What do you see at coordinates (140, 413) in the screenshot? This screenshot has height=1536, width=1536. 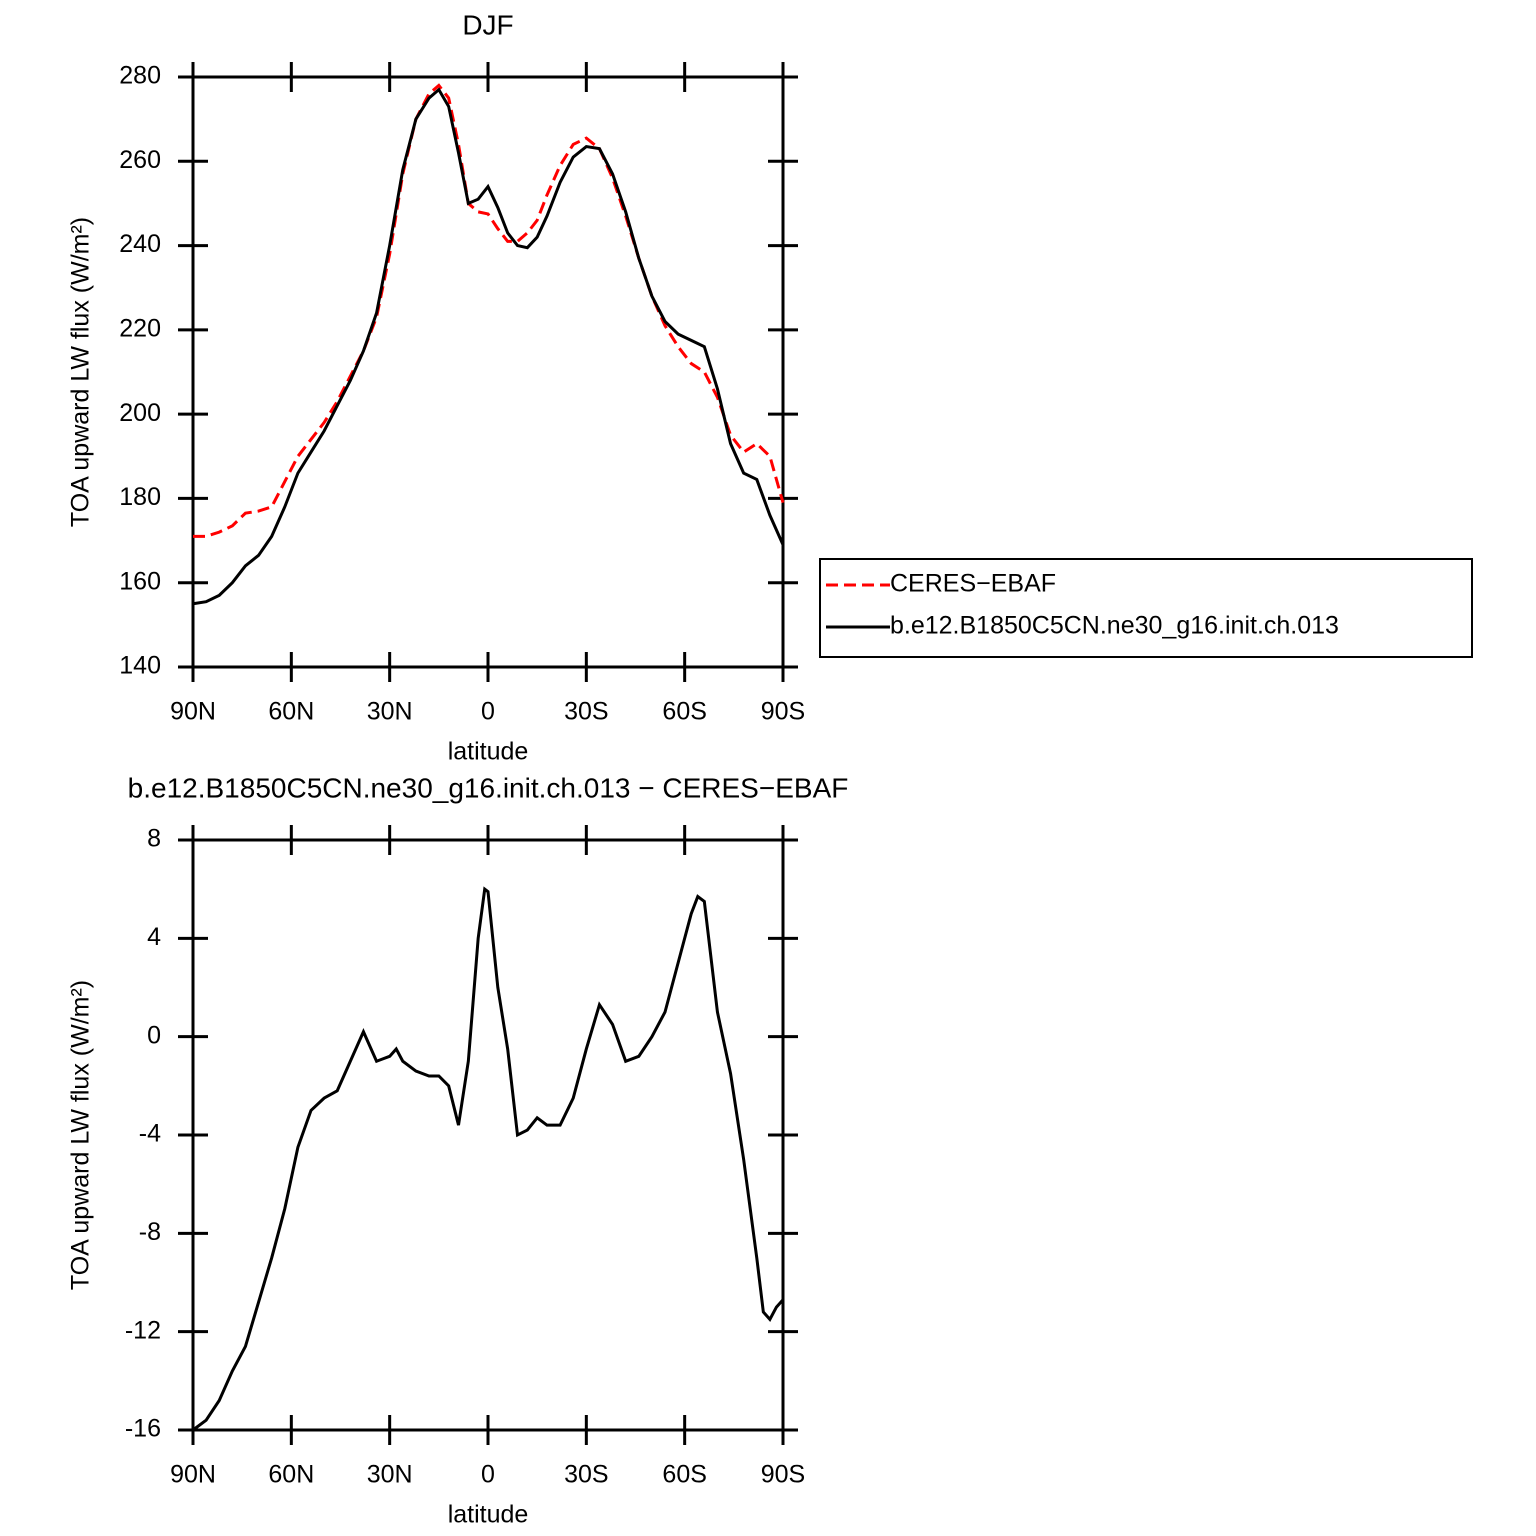 I see `y-tick-label: 200` at bounding box center [140, 413].